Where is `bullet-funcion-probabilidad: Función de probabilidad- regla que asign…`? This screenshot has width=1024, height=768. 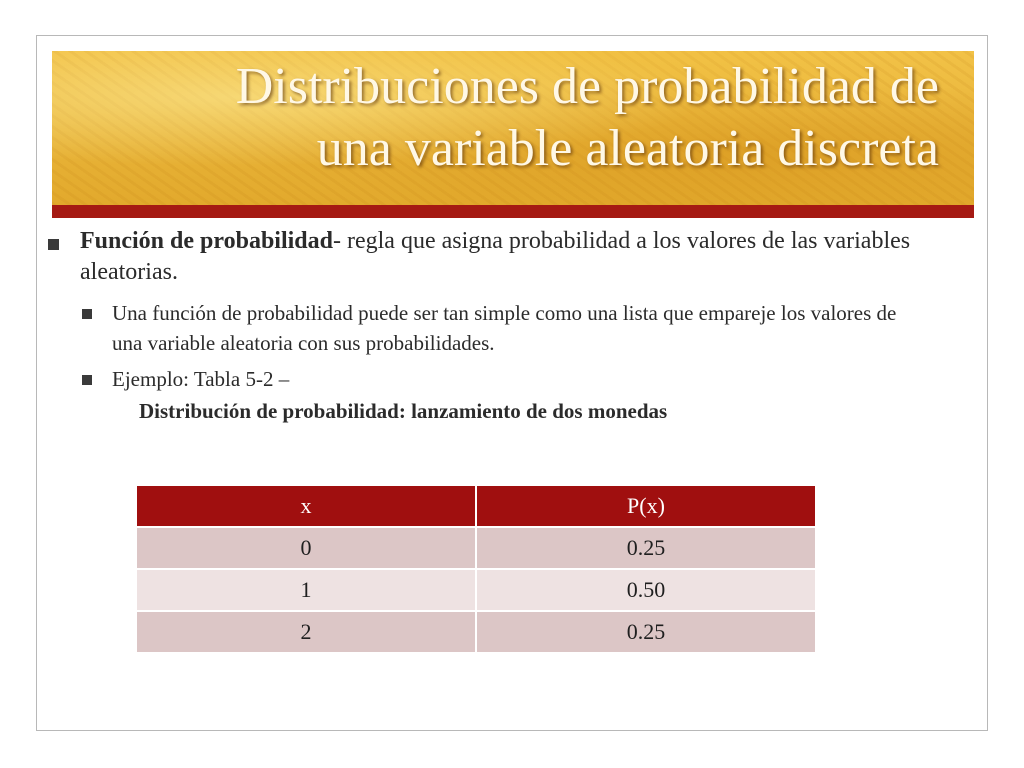
bullet-funcion-probabilidad: Función de probabilidad- regla que asign… is located at coordinates (484, 257).